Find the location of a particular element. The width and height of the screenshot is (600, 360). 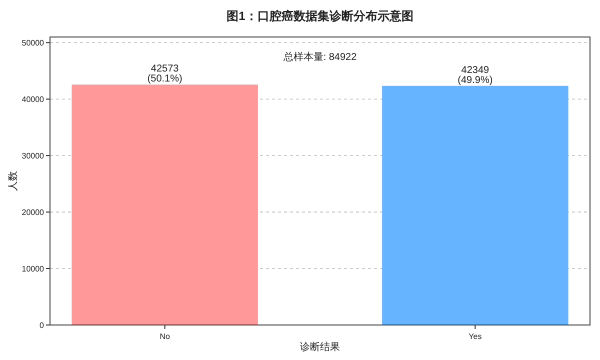

y-tick-label: 30000 is located at coordinates (33, 156).